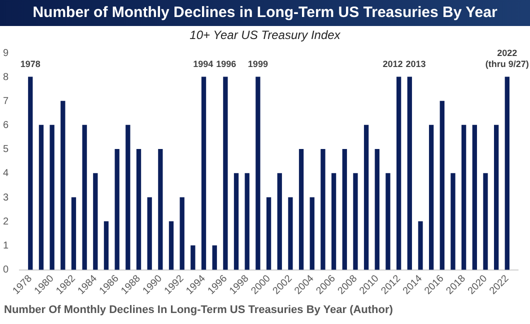 The width and height of the screenshot is (530, 324). What do you see at coordinates (6, 126) in the screenshot?
I see `y-tick-label: 6` at bounding box center [6, 126].